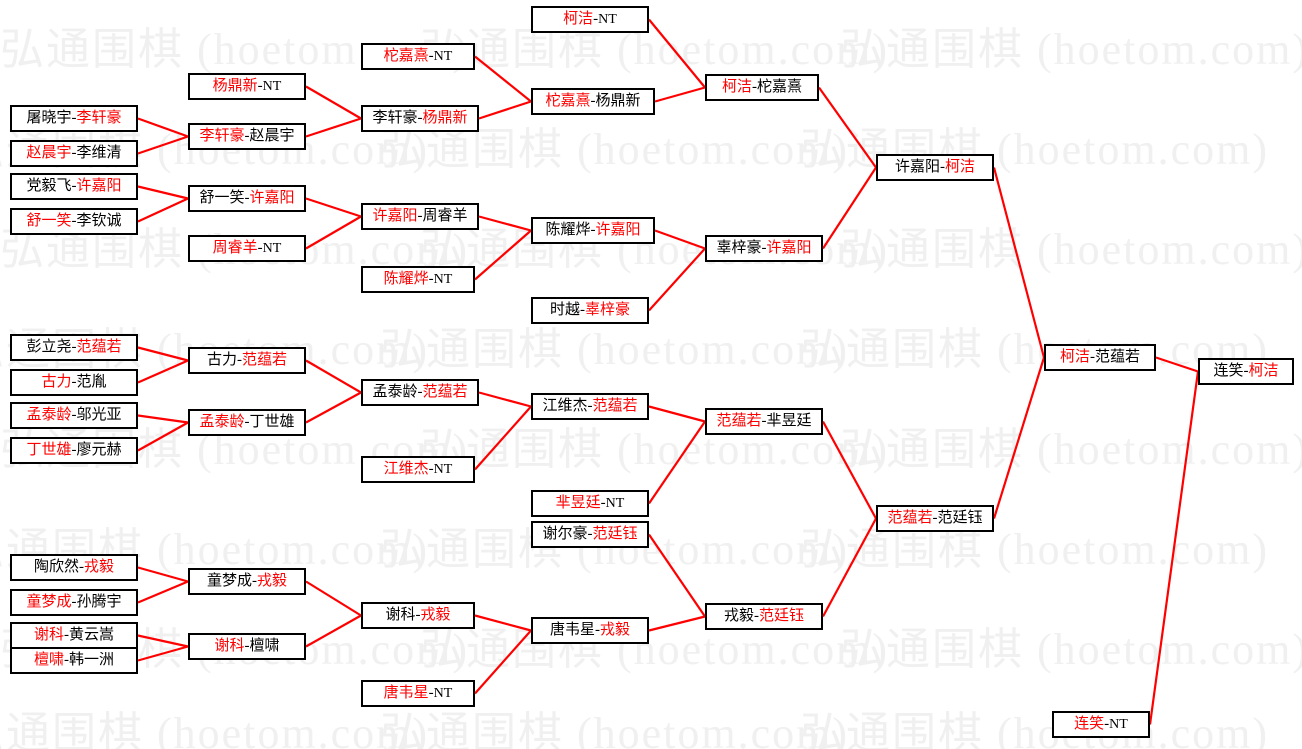  Describe the element at coordinates (739, 248) in the screenshot. I see `player-left: 辜梓豪` at that location.